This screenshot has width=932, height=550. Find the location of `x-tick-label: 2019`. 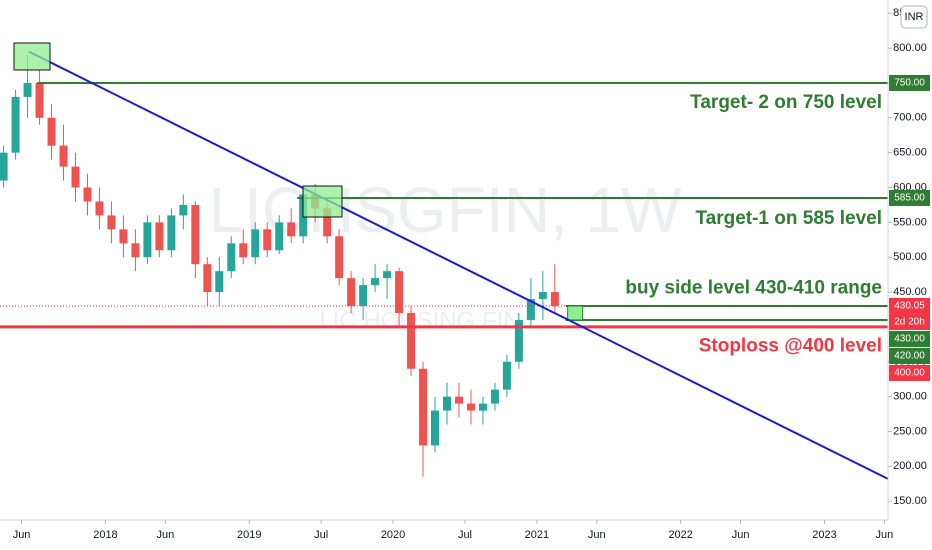

x-tick-label: 2019 is located at coordinates (249, 535).